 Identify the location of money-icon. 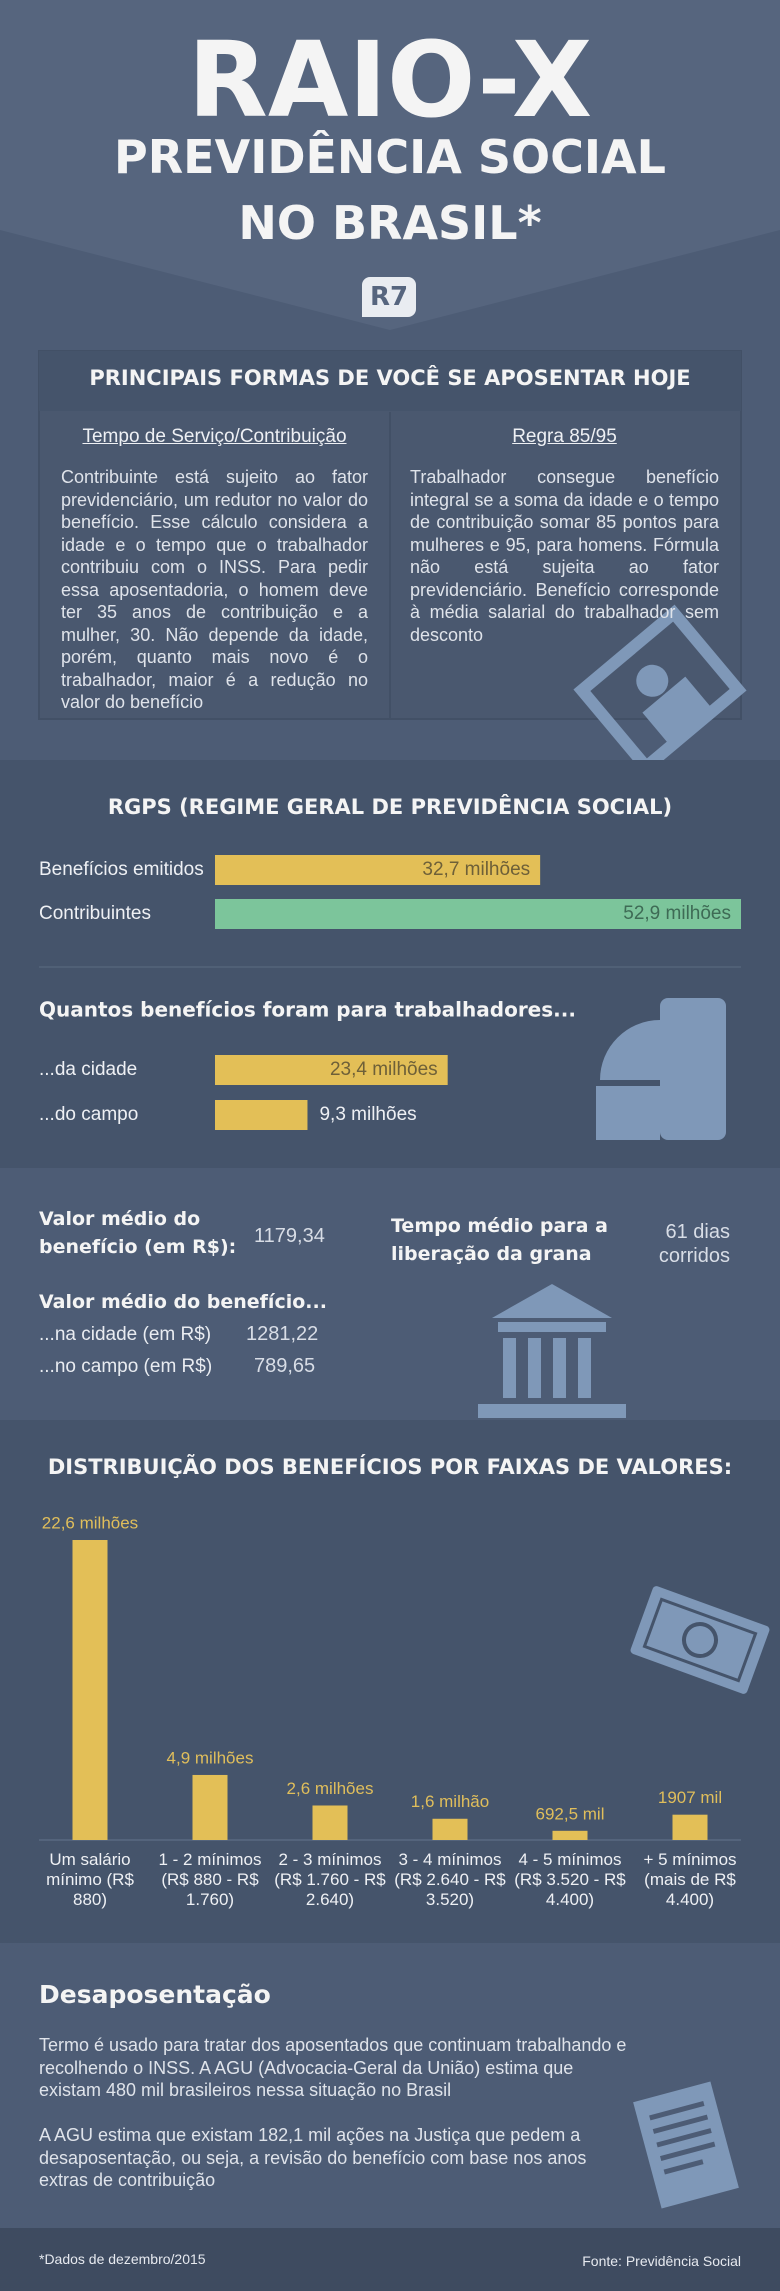
(700, 1640).